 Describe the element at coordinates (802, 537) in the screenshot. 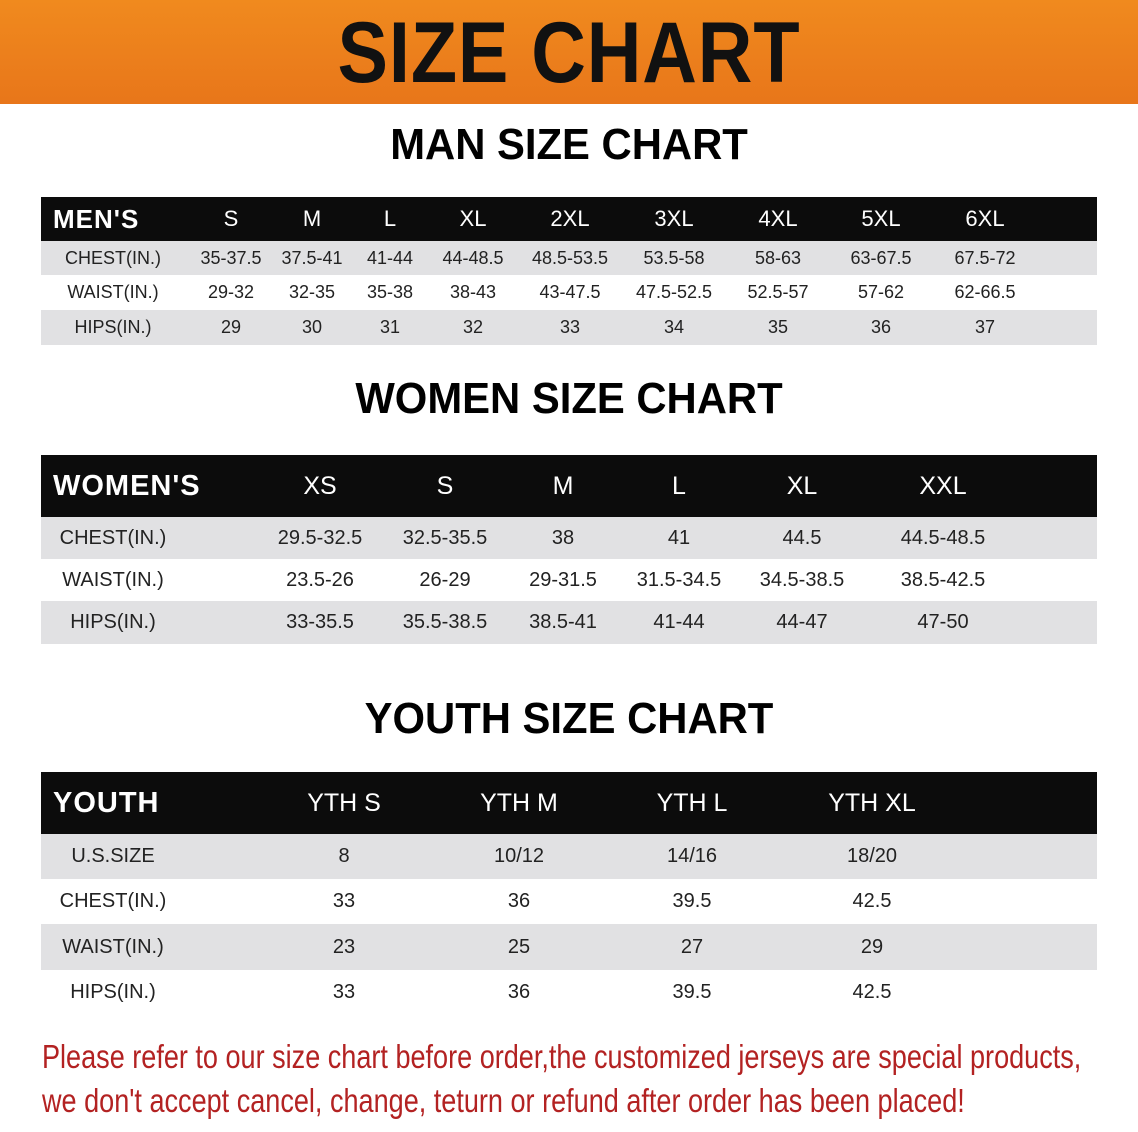

I see `measurement-value: 44.5` at that location.